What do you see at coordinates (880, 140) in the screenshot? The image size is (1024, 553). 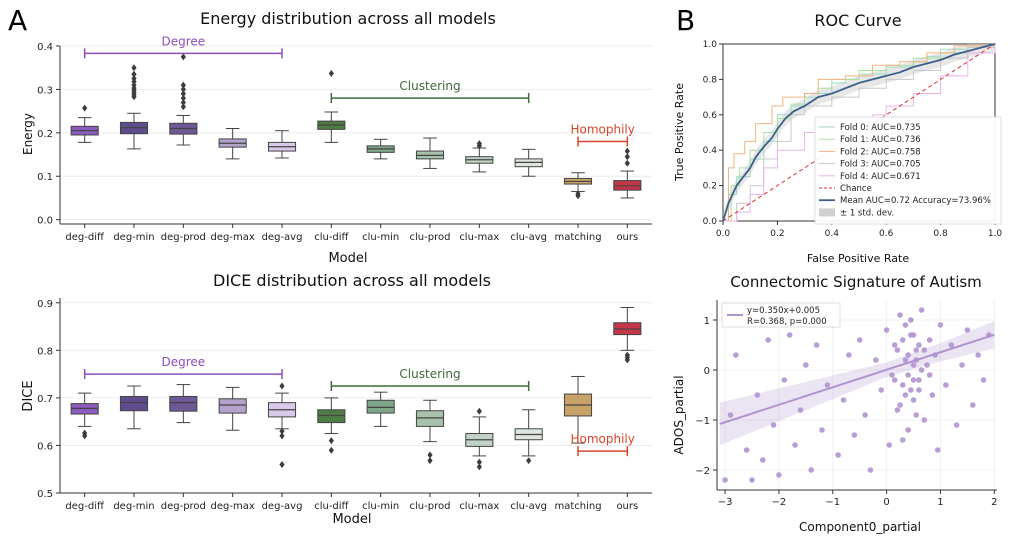 I see `legend-label: Fold 1: AUC=0.736` at bounding box center [880, 140].